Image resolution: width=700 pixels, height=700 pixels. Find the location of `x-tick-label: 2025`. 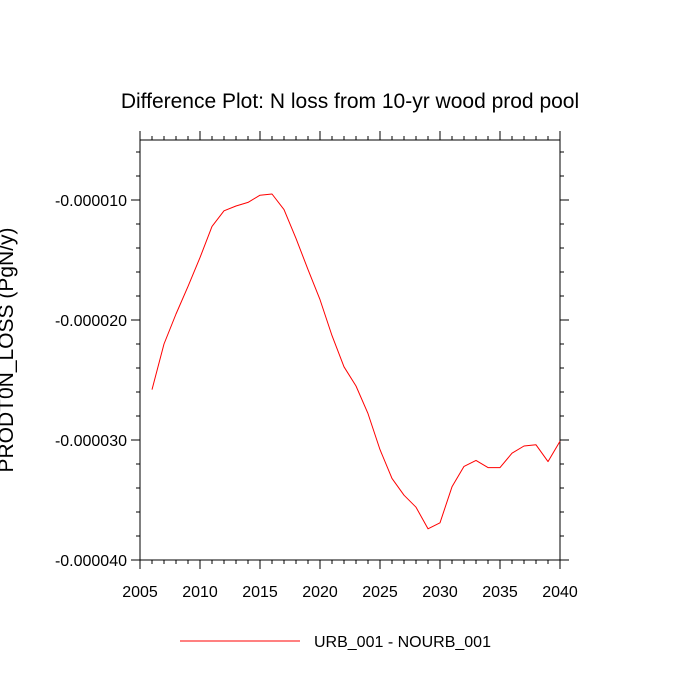

x-tick-label: 2025 is located at coordinates (380, 592).